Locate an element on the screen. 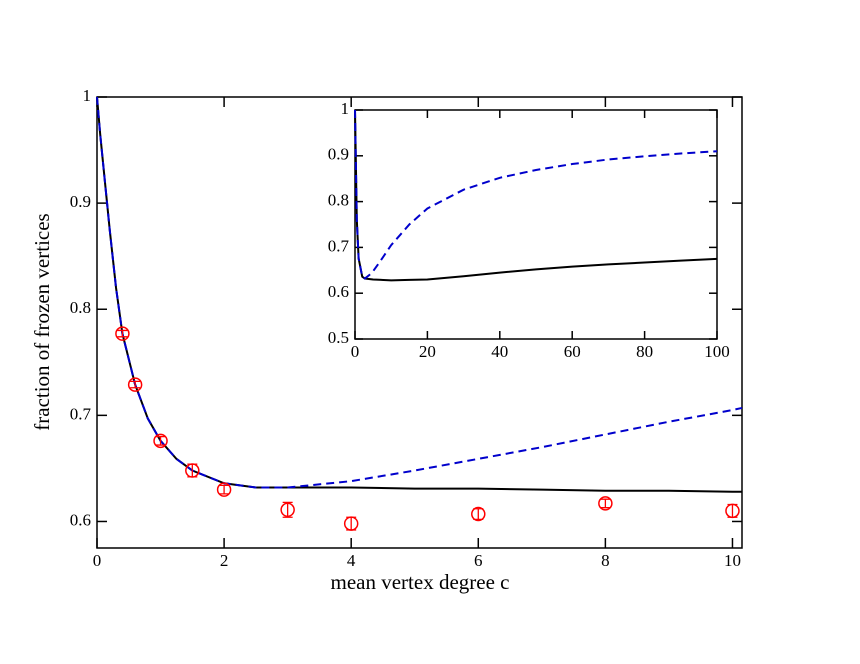 The height and width of the screenshot is (664, 860). x-tick-label: 10 is located at coordinates (732, 560).